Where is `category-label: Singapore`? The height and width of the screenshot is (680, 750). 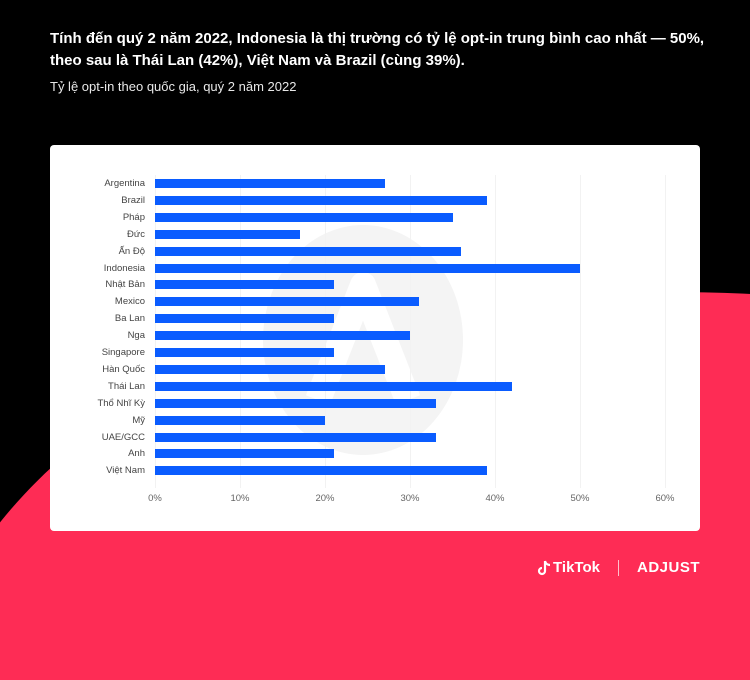
category-label: Singapore is located at coordinates (123, 352).